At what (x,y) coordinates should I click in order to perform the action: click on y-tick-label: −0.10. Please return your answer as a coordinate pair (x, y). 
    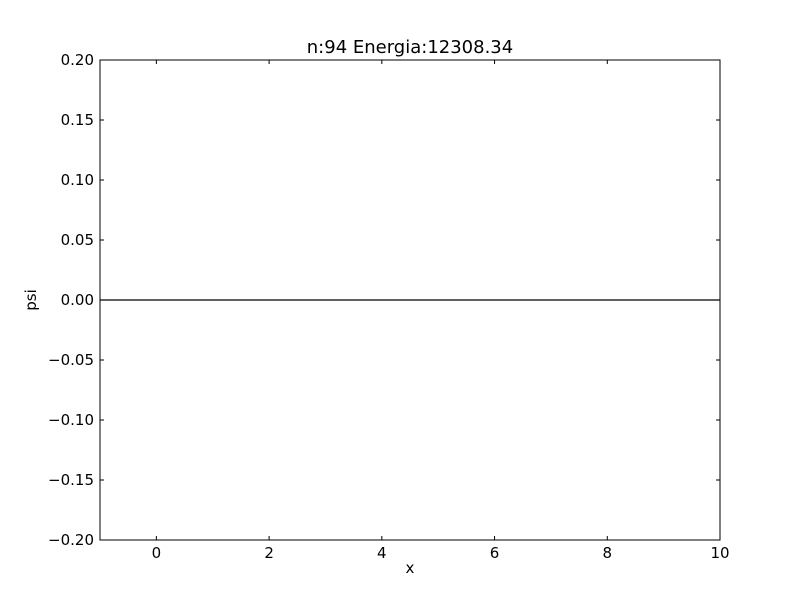
    Looking at the image, I should click on (71, 420).